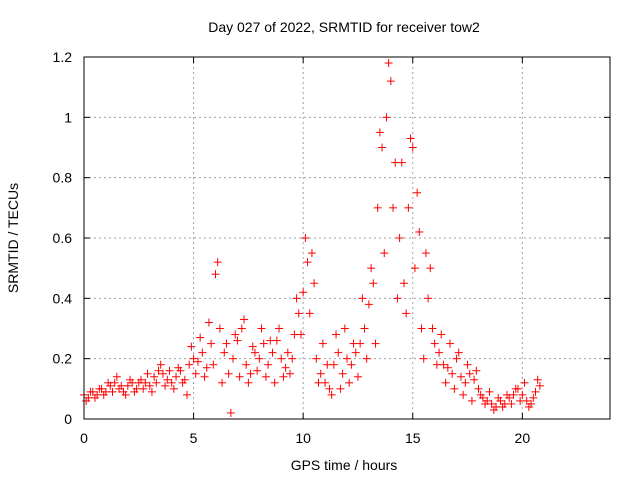 This screenshot has width=640, height=485. Describe the element at coordinates (68, 419) in the screenshot. I see `y-tick-label: 0` at that location.